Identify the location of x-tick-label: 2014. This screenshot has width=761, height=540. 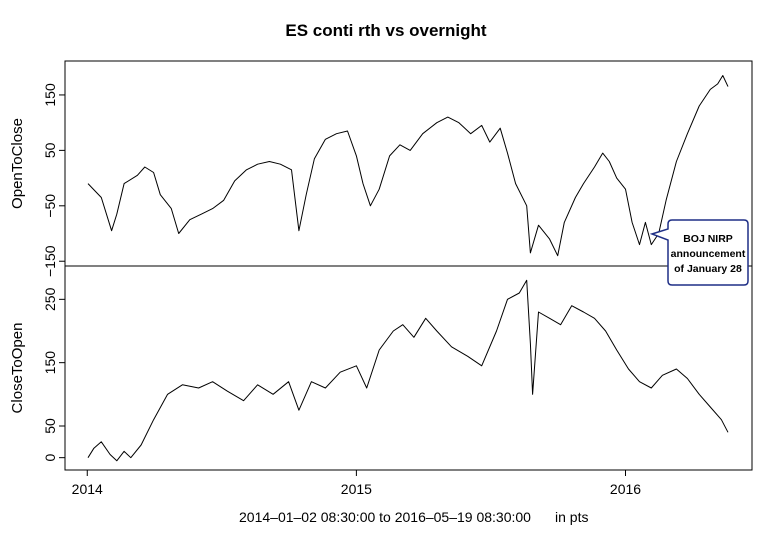
(87, 489).